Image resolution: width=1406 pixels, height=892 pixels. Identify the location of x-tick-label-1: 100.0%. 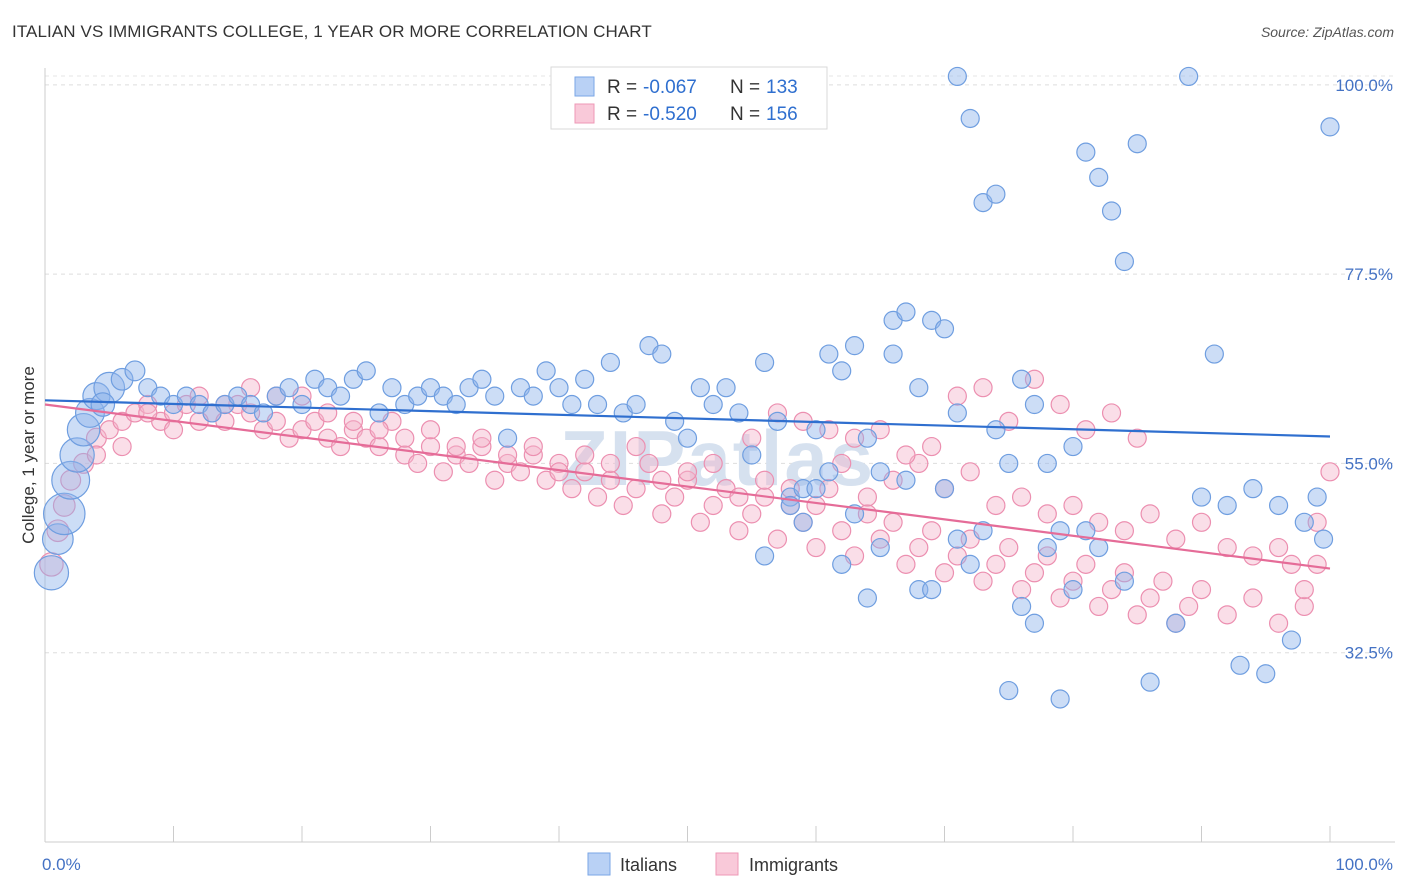
(1364, 864).